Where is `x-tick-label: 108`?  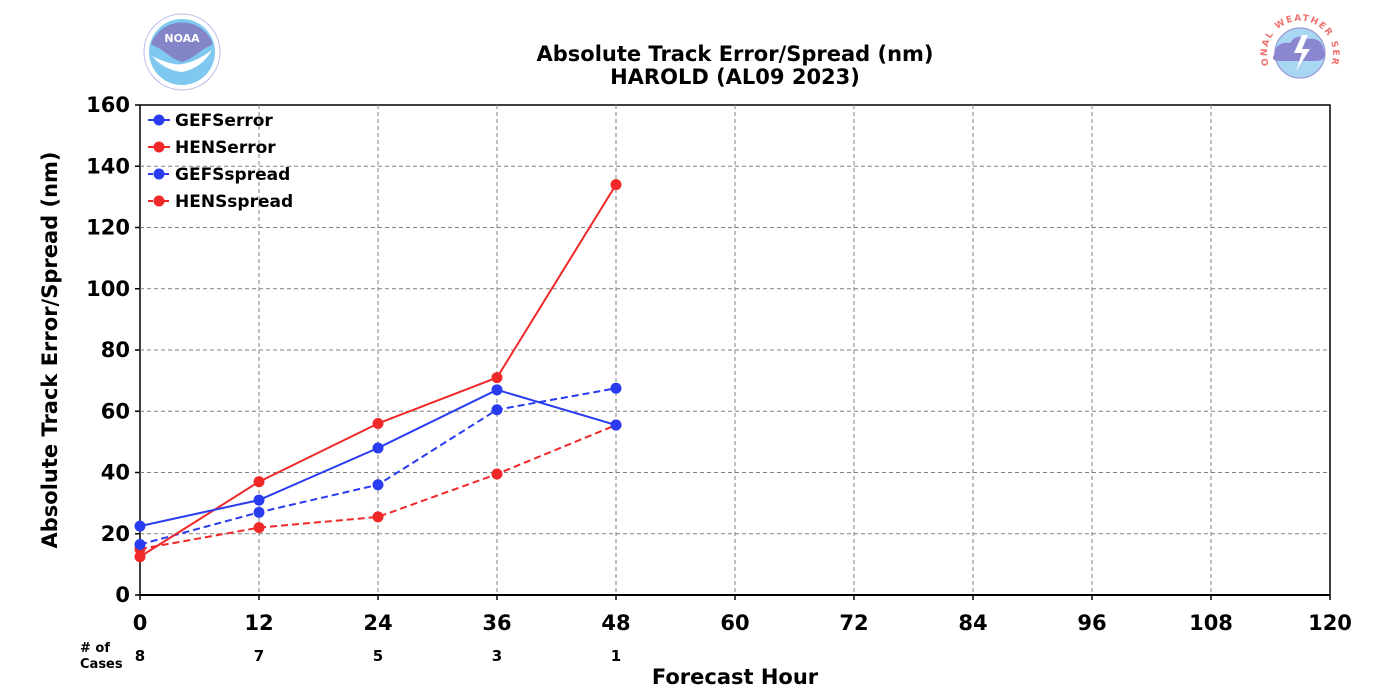
x-tick-label: 108 is located at coordinates (1211, 623).